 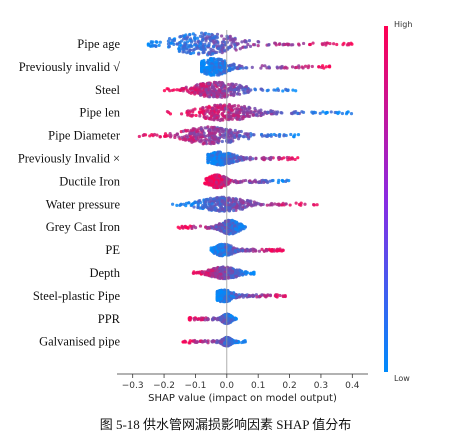 What do you see at coordinates (352, 386) in the screenshot?
I see `x-tick-label: 0.4` at bounding box center [352, 386].